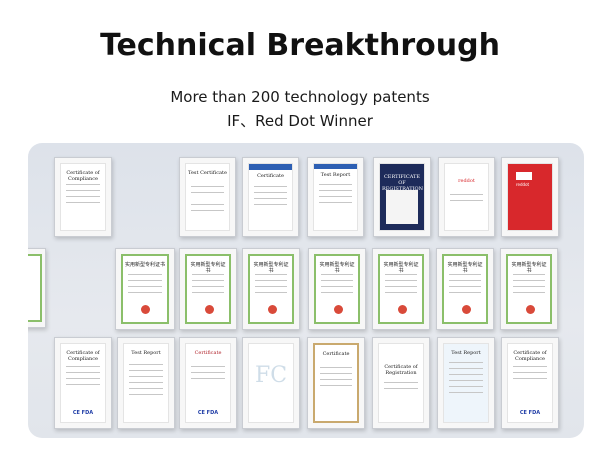 The image size is (600, 450). I want to click on certificate-frame: CERTIFICATE OF REGISTRATION, so click(402, 197).